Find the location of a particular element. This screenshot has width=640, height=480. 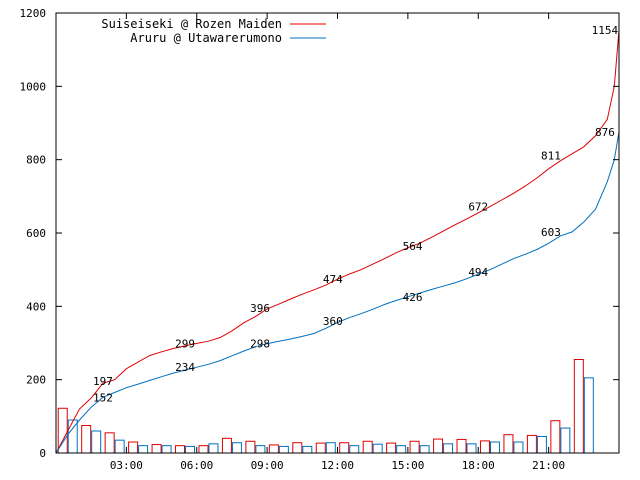

x-tick-label-1: 06:00 is located at coordinates (196, 465).